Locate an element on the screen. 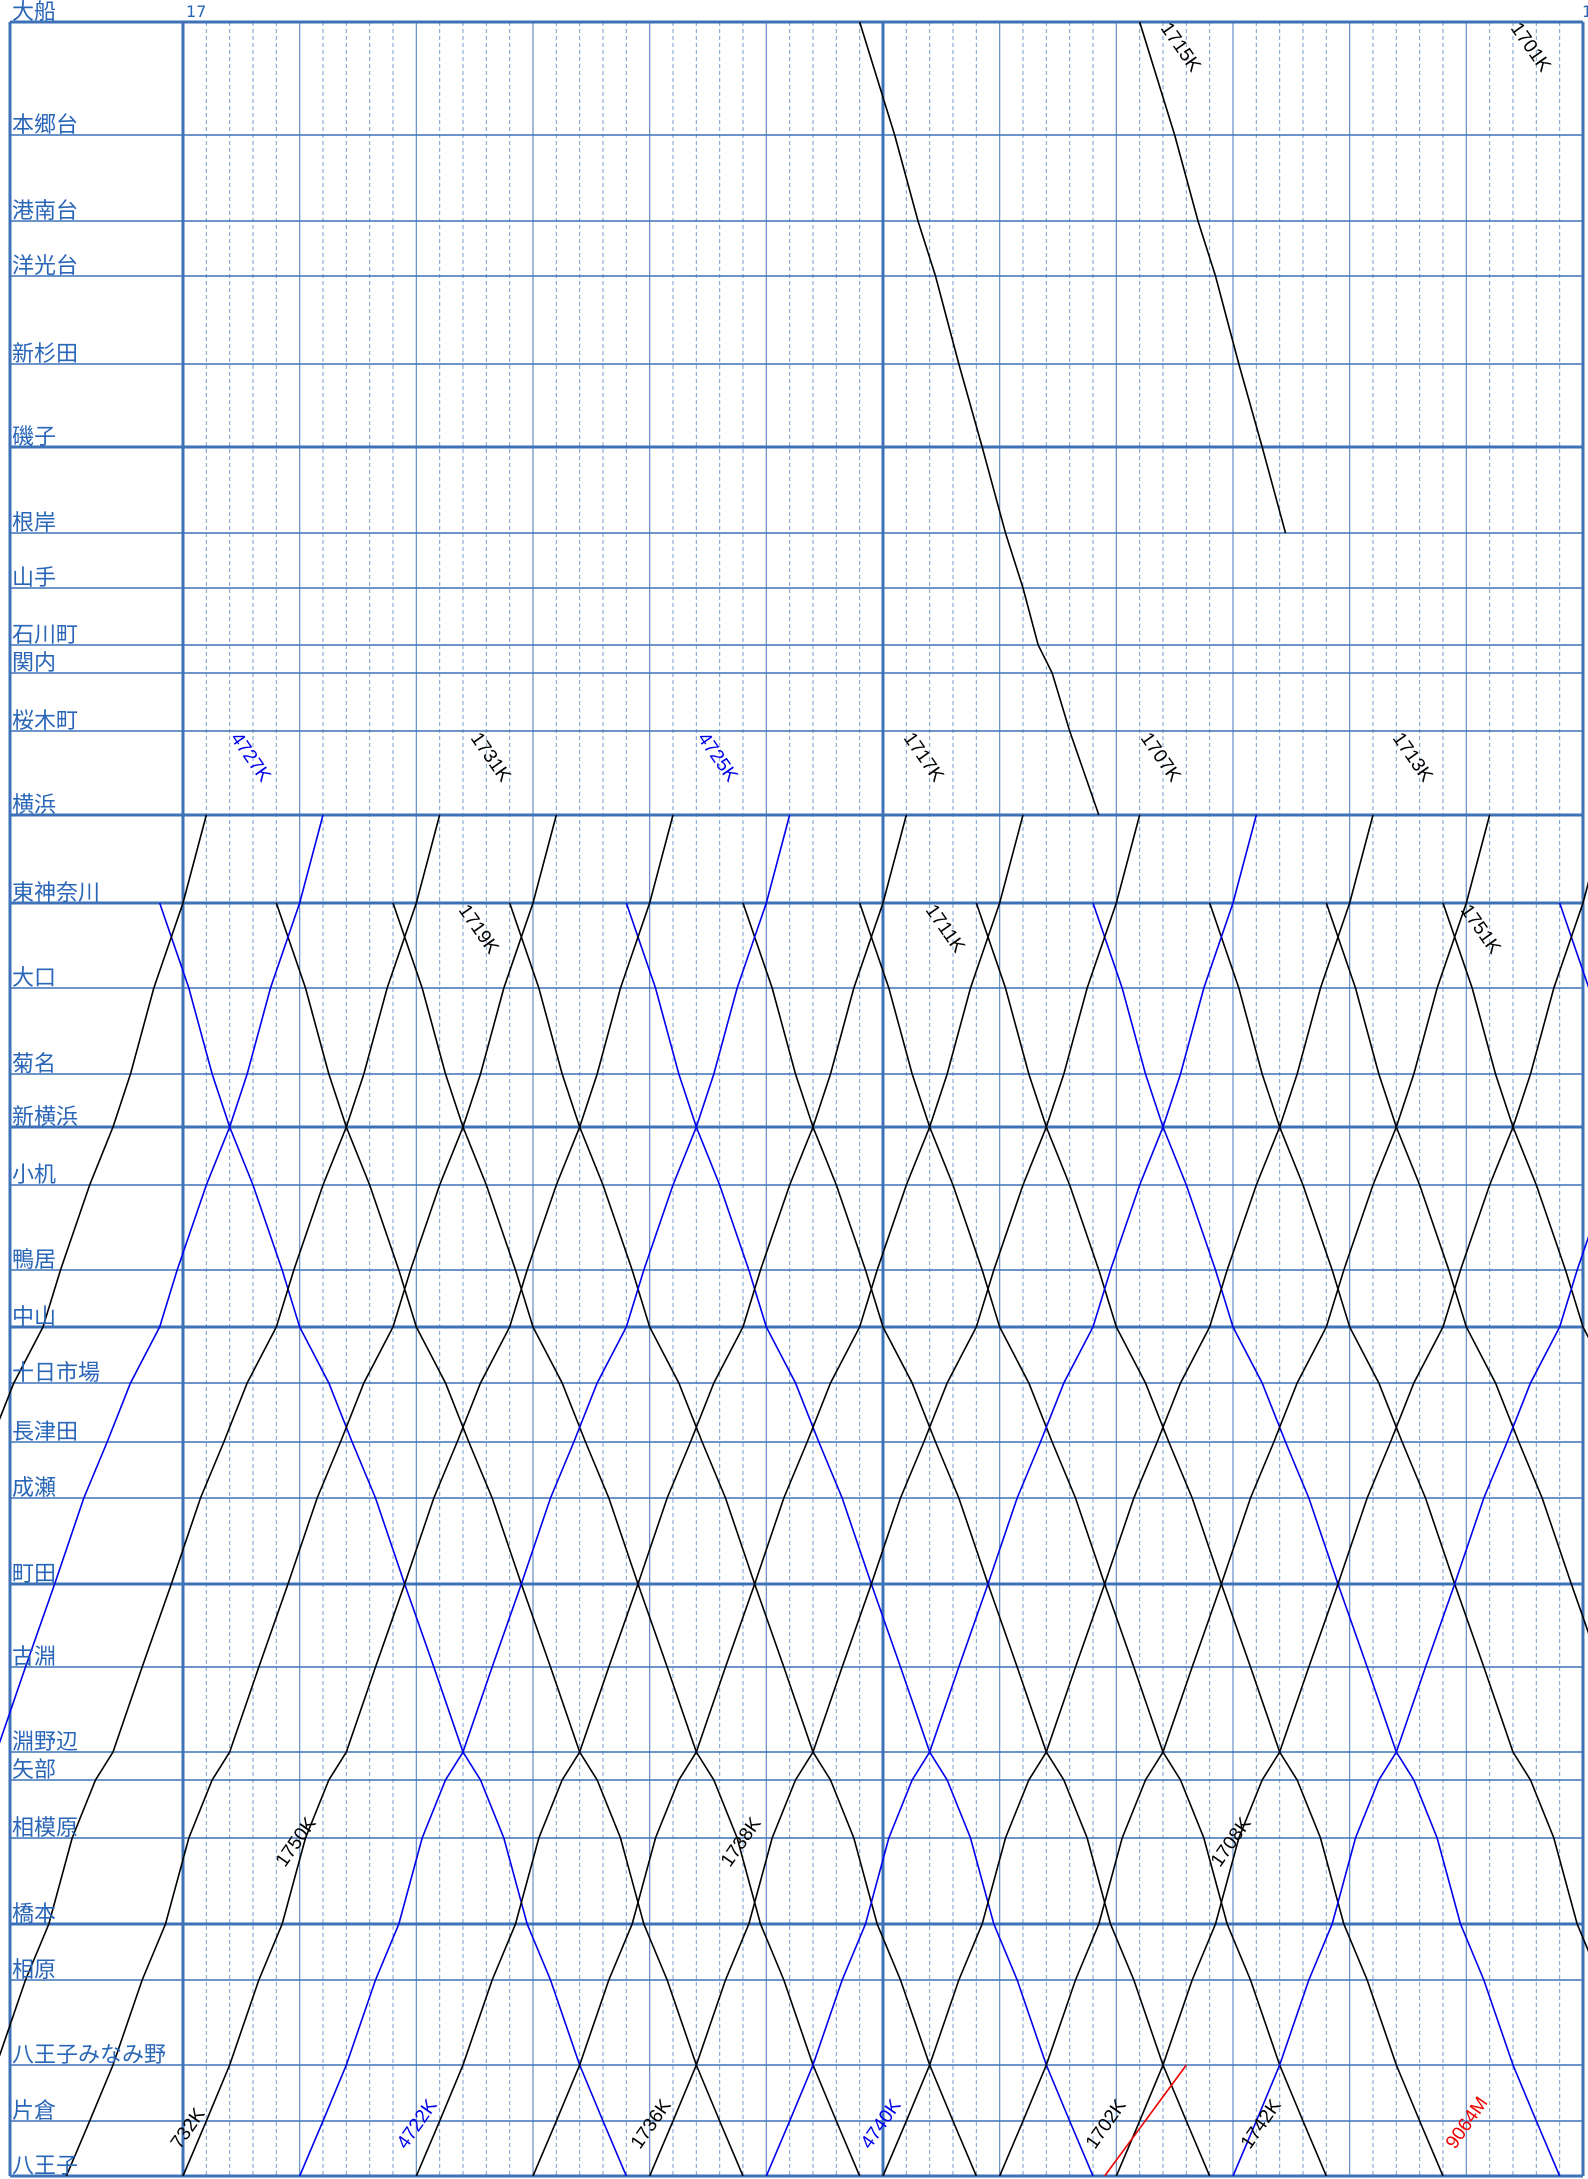 This screenshot has height=2179, width=1588. train-number-label: 4727K is located at coordinates (250, 757).